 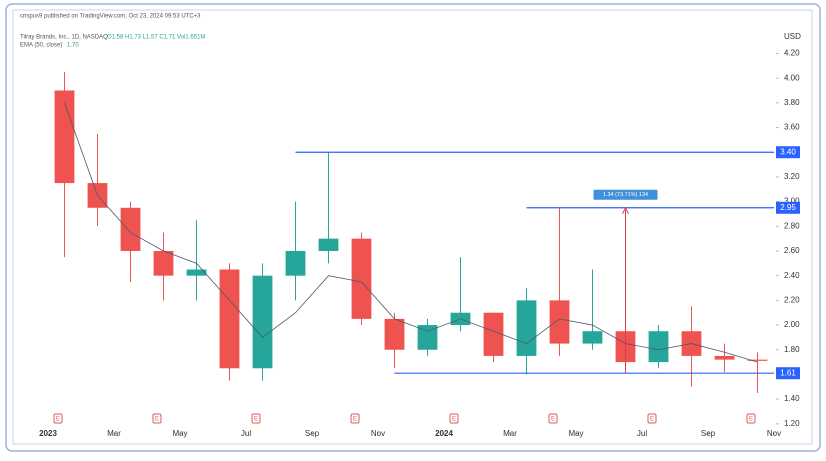 What do you see at coordinates (64, 38) in the screenshot?
I see `symbol: Tilray Brands, Inc., 1D, NASDAQ` at bounding box center [64, 38].